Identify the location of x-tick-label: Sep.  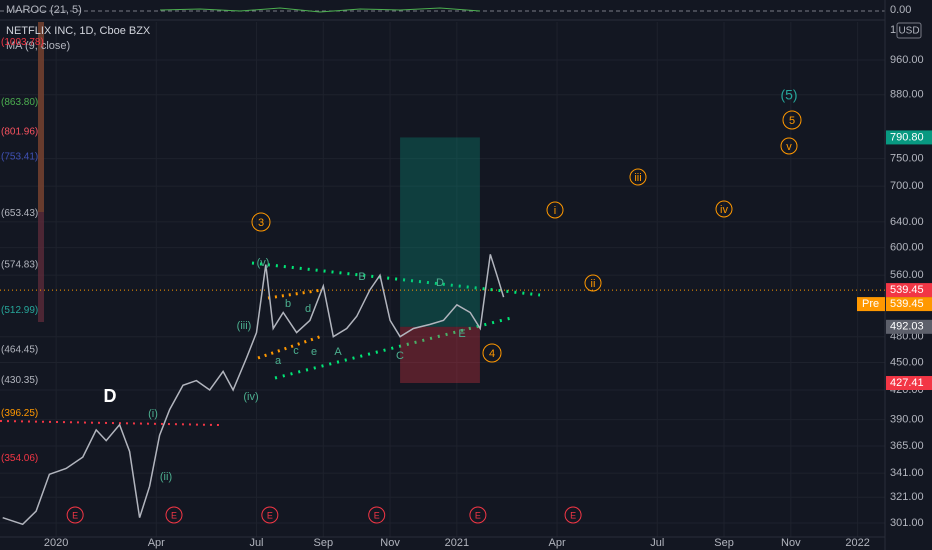
(323, 543).